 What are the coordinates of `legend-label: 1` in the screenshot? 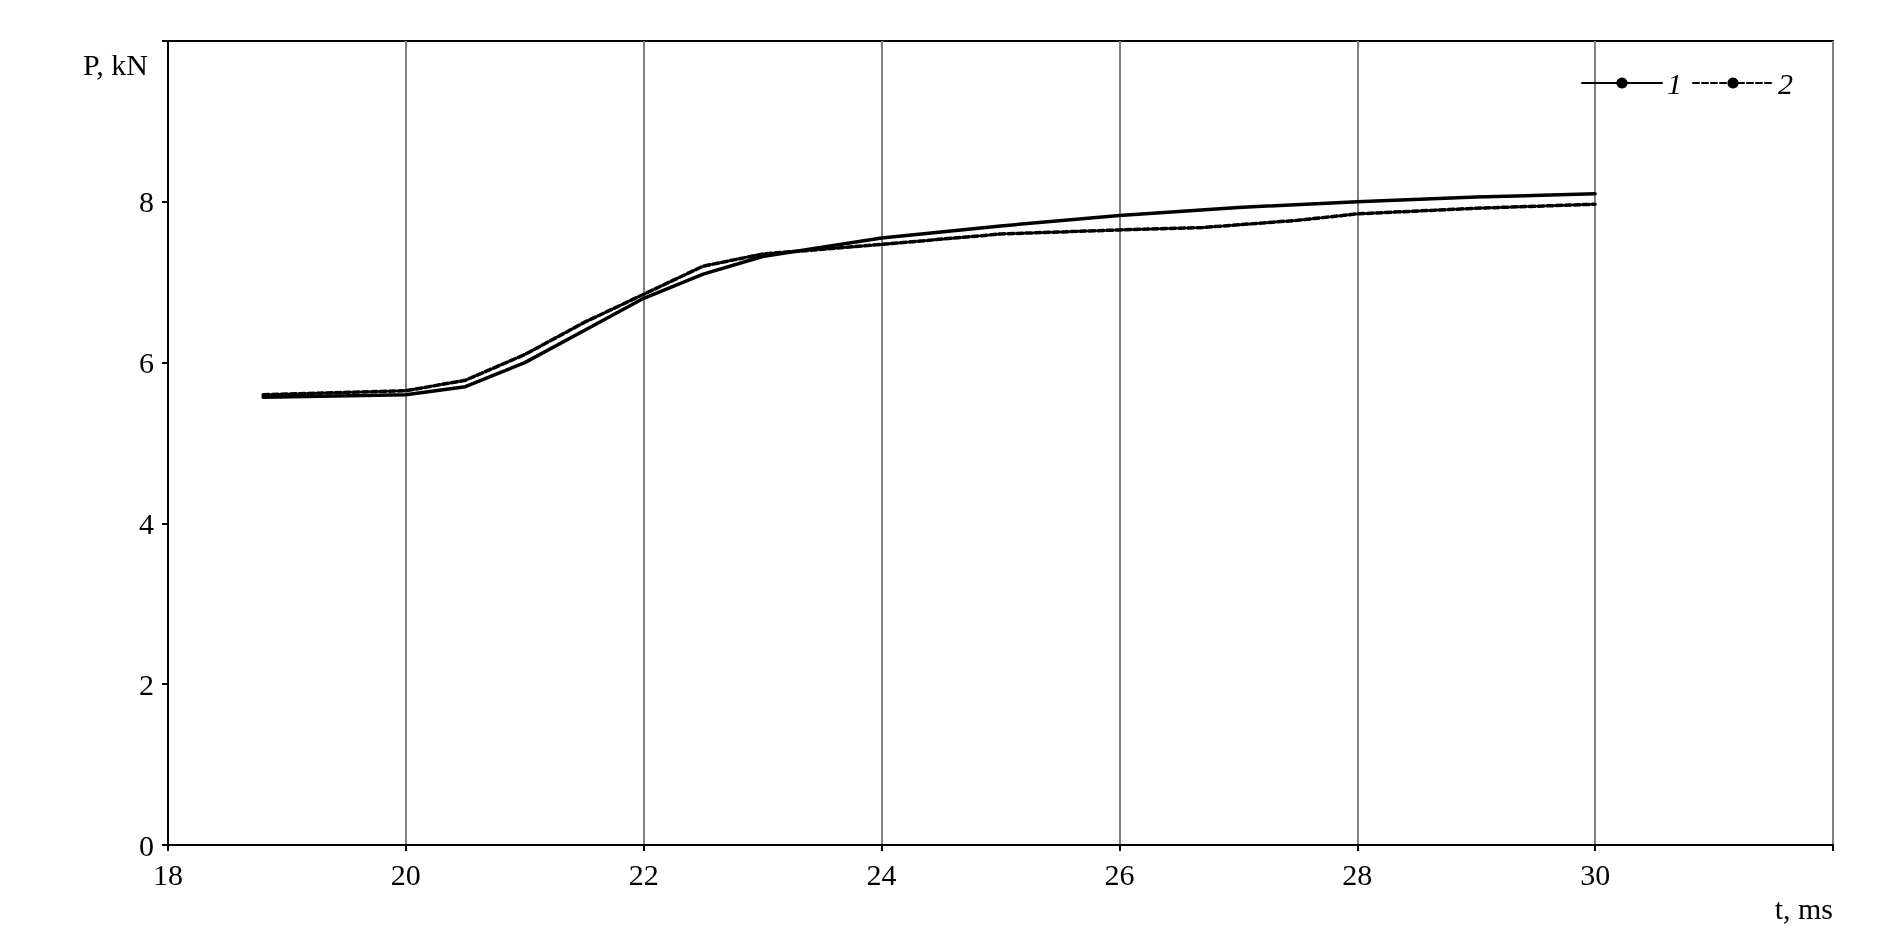 It's located at (1674, 83).